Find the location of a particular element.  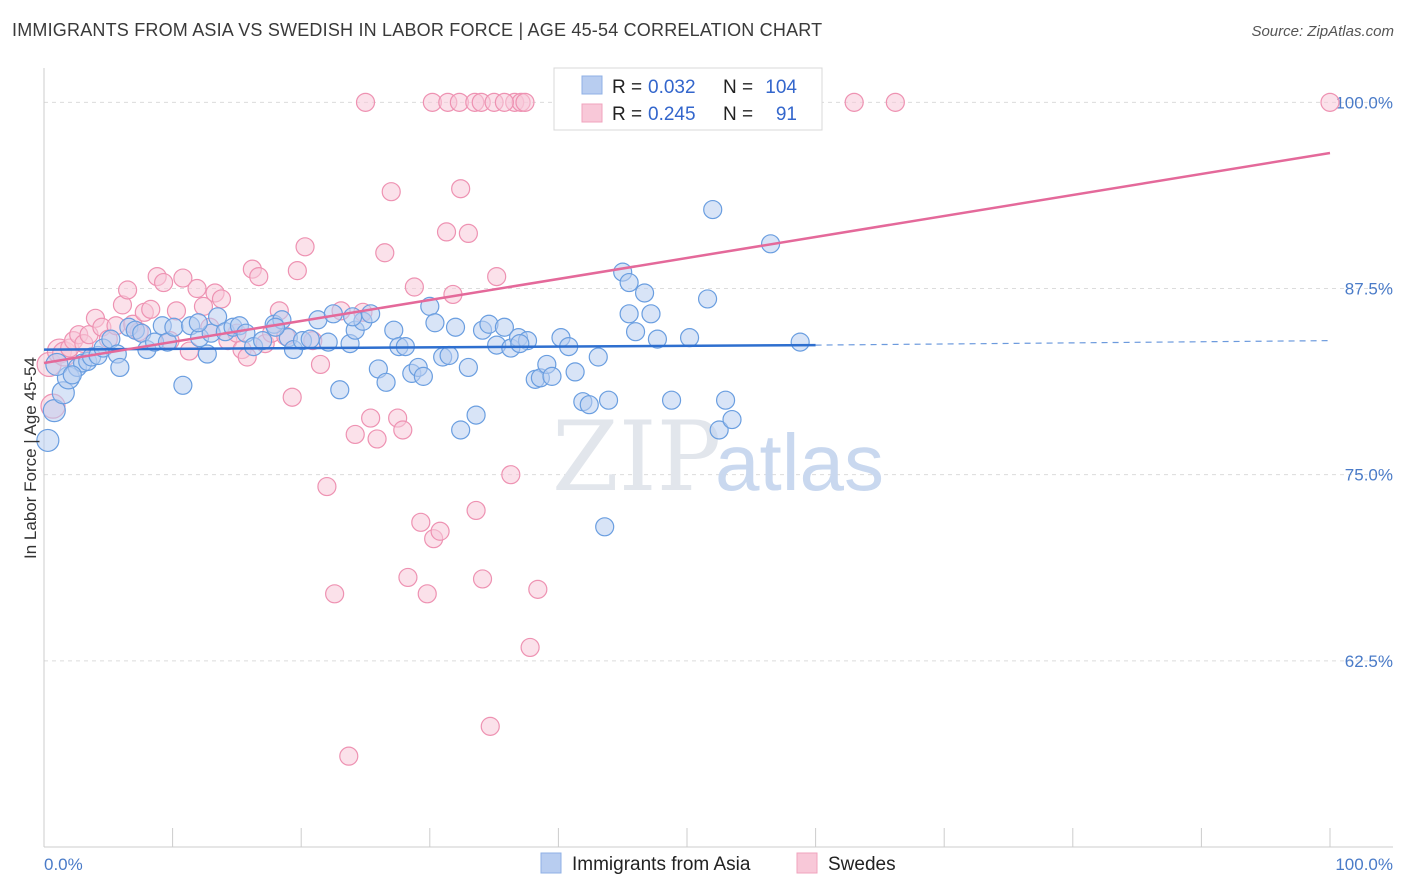

bottom-legend-label-asia: Immigrants from Asia is located at coordinates (661, 864).